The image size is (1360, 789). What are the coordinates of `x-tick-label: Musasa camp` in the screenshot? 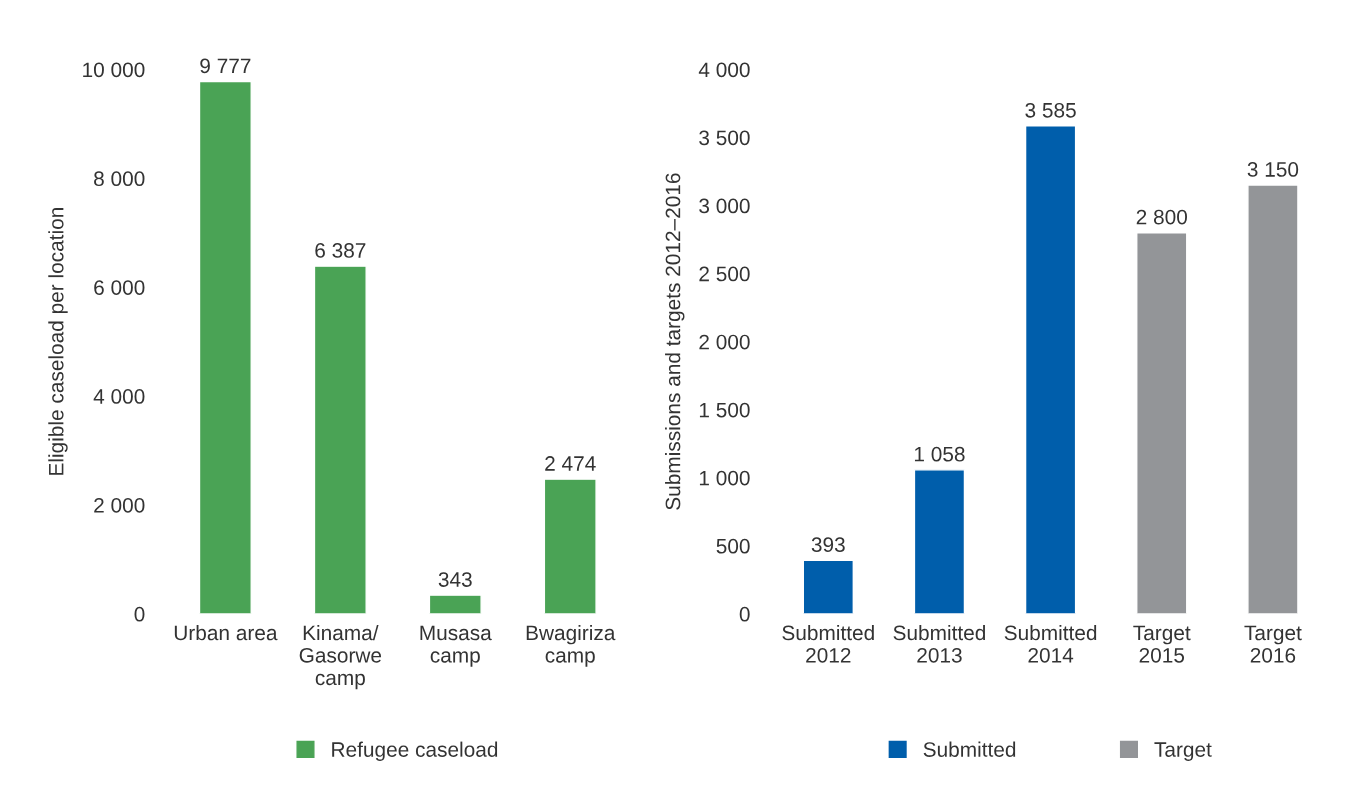 It's located at (456, 646).